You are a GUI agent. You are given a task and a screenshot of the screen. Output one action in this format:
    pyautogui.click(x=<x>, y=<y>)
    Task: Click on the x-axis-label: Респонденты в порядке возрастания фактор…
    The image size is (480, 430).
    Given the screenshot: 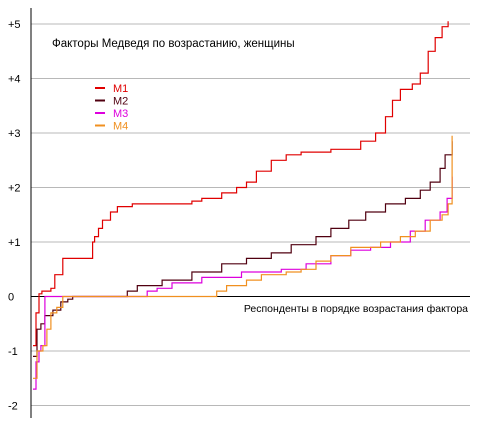 What is the action you would take?
    pyautogui.click(x=356, y=309)
    